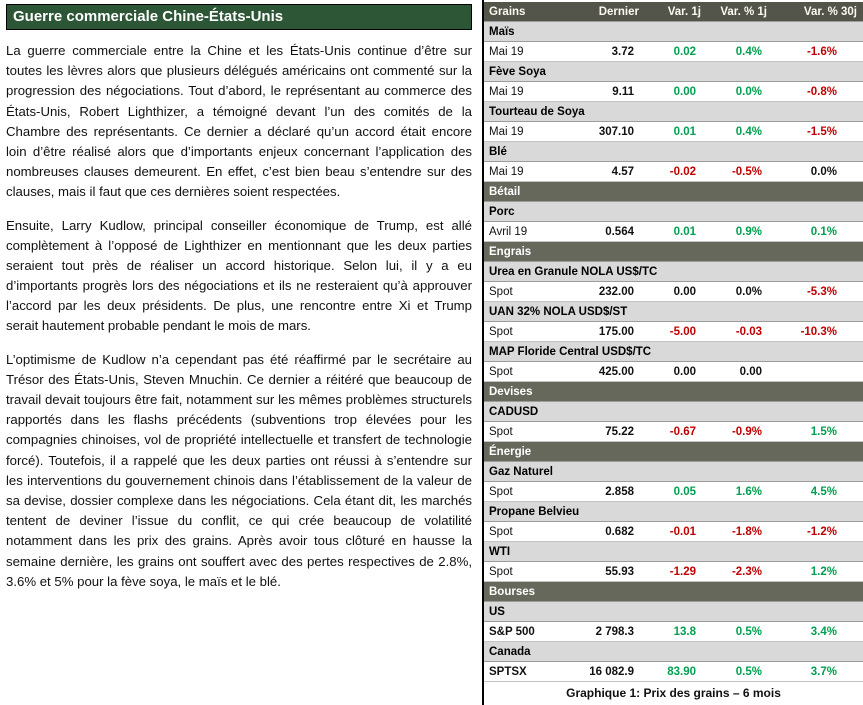 Image resolution: width=863 pixels, height=705 pixels. I want to click on table-cell: -1.5%, so click(817, 131).